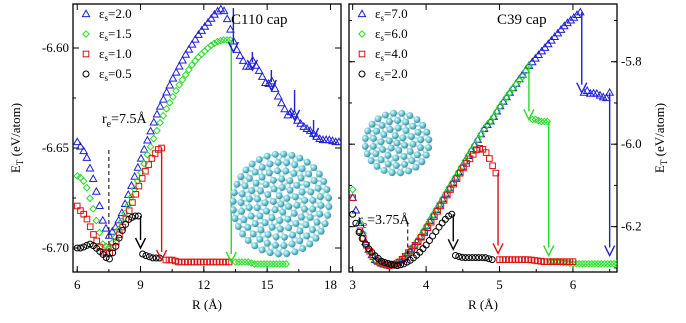 The height and width of the screenshot is (323, 686). I want to click on legend-label: εs=2.0, so click(115, 14).